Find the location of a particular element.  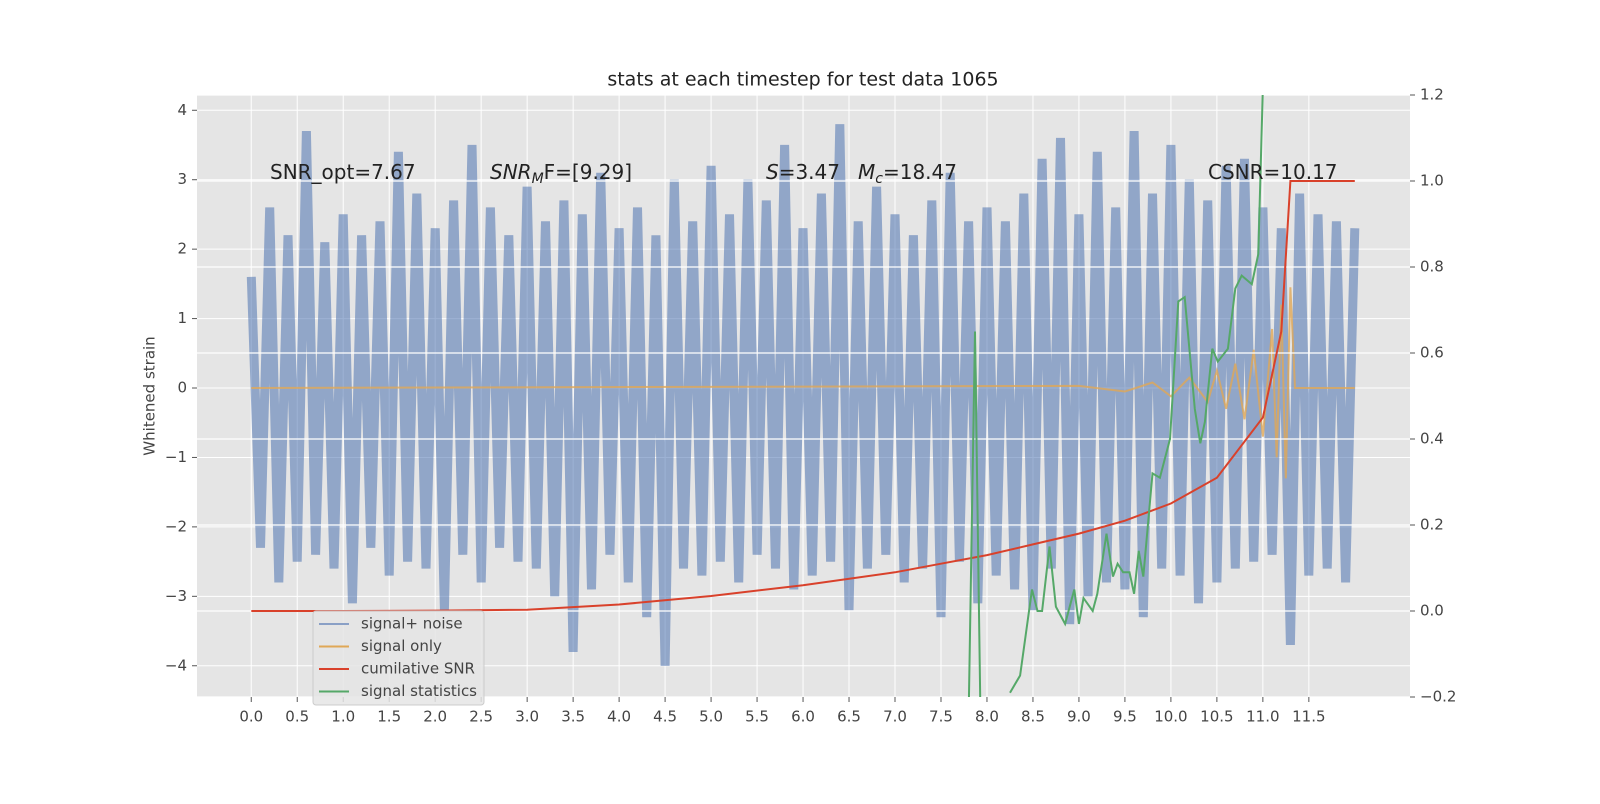

y2-tick-label: 0.6 is located at coordinates (1432, 353).